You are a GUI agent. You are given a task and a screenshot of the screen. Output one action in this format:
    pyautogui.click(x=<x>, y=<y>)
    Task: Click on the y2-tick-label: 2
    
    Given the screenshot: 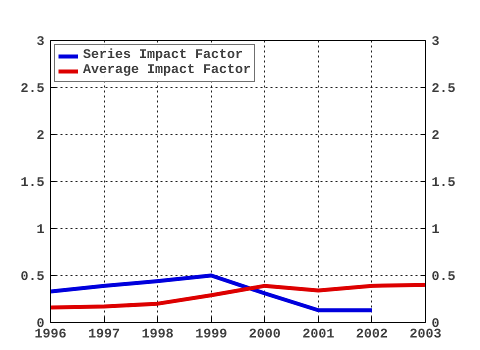 What is the action you would take?
    pyautogui.click(x=436, y=136)
    